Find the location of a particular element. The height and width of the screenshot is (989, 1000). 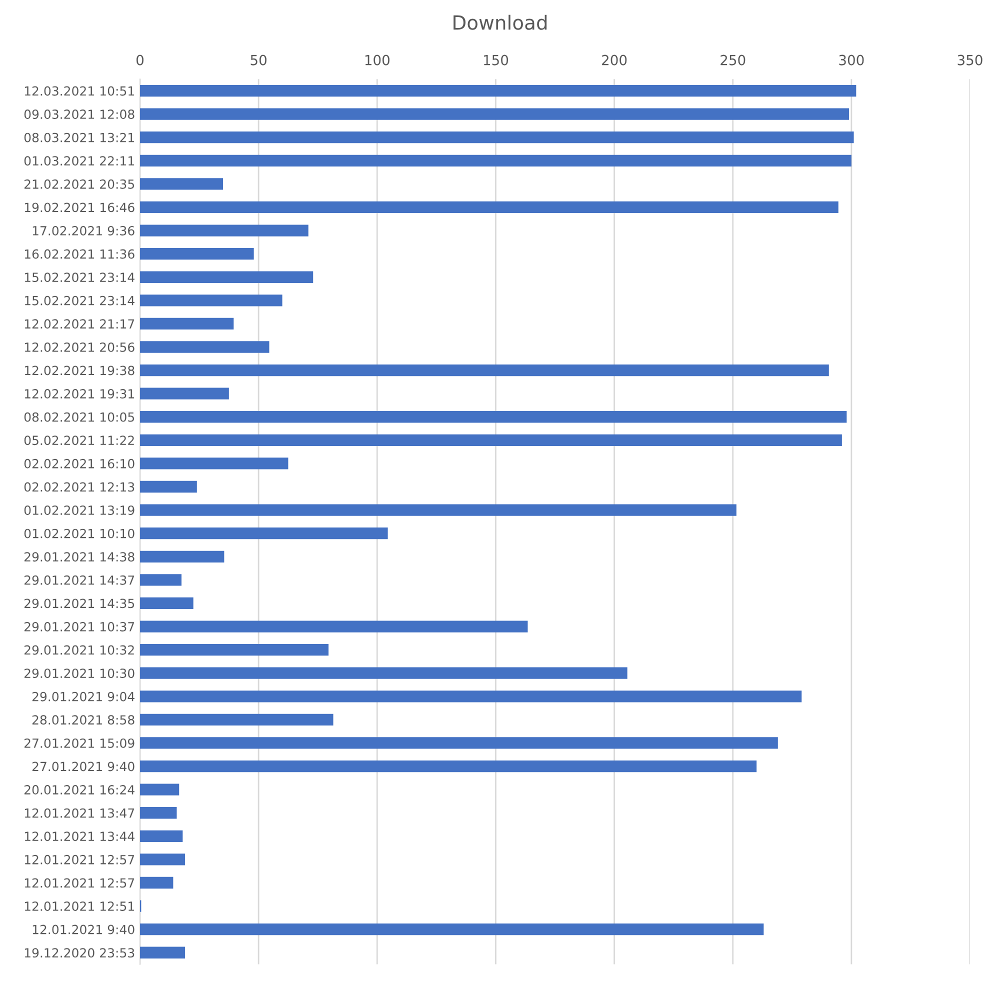

y-tick-label: 29.01.2021 9:04 is located at coordinates (83, 697).